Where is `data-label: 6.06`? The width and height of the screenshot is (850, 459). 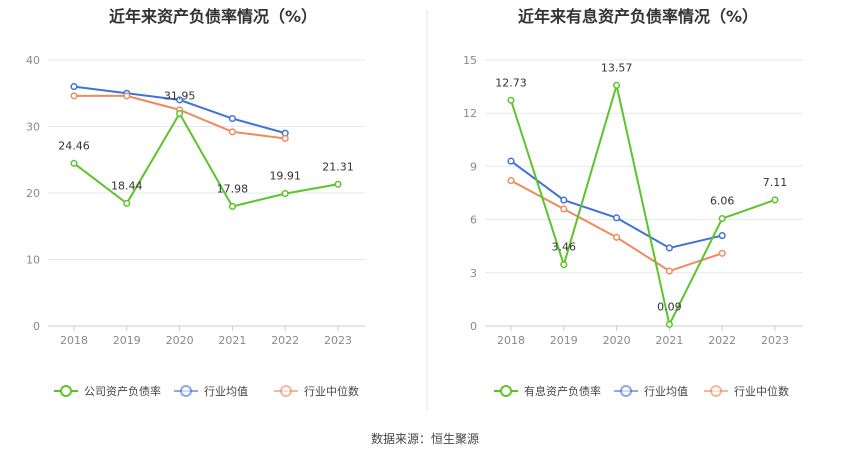
data-label: 6.06 is located at coordinates (722, 201).